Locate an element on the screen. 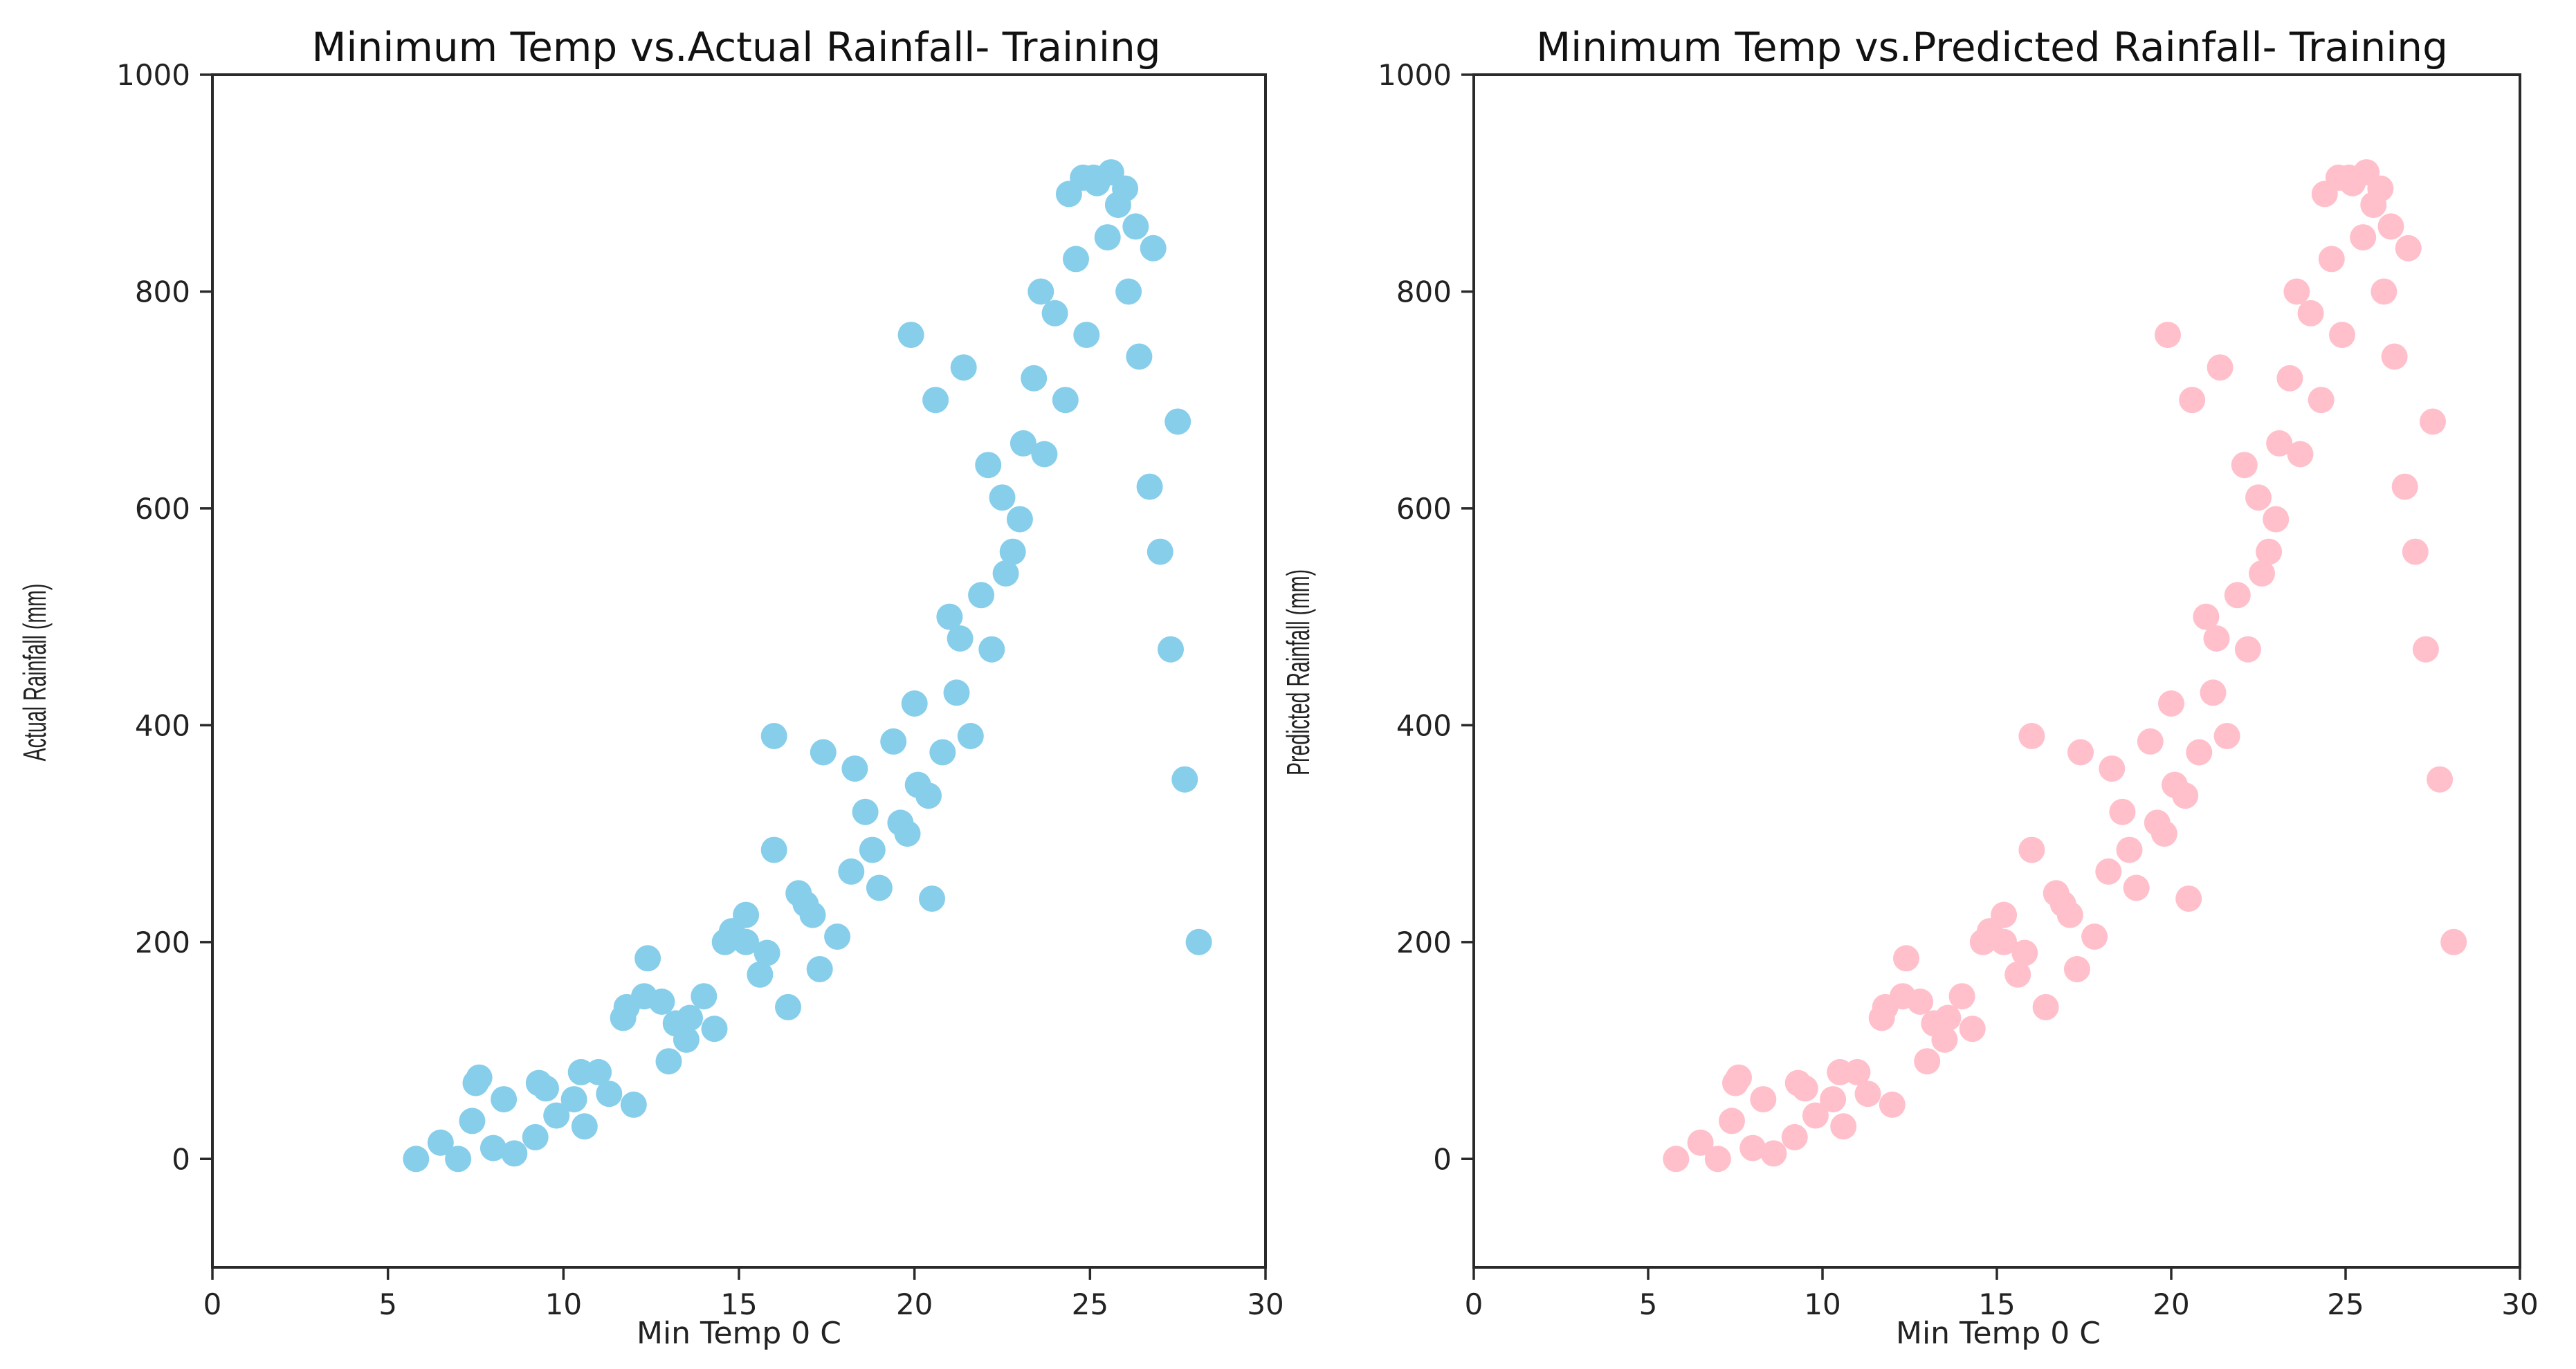 The image size is (2576, 1369). right-x-axis-label: Min Temp 0 C is located at coordinates (1999, 1333).